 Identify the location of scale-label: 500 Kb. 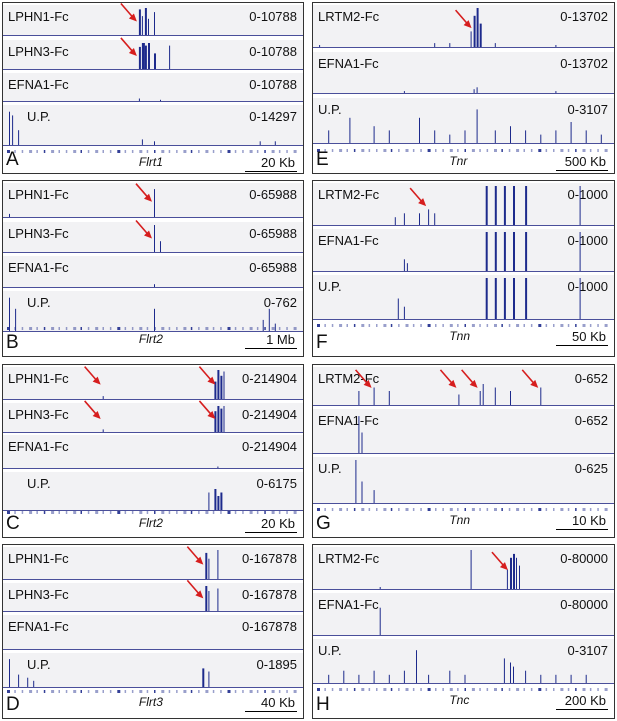
(585, 161).